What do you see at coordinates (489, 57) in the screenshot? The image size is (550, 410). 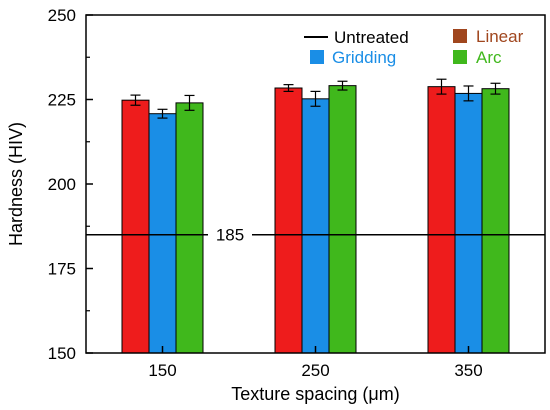 I see `legend-label-arc: Arc` at bounding box center [489, 57].